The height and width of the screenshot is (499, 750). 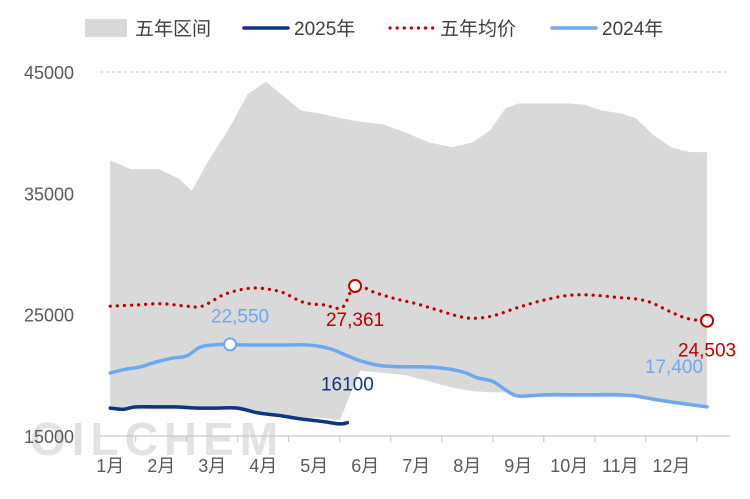 I want to click on data-label: 27,361, so click(x=355, y=320).